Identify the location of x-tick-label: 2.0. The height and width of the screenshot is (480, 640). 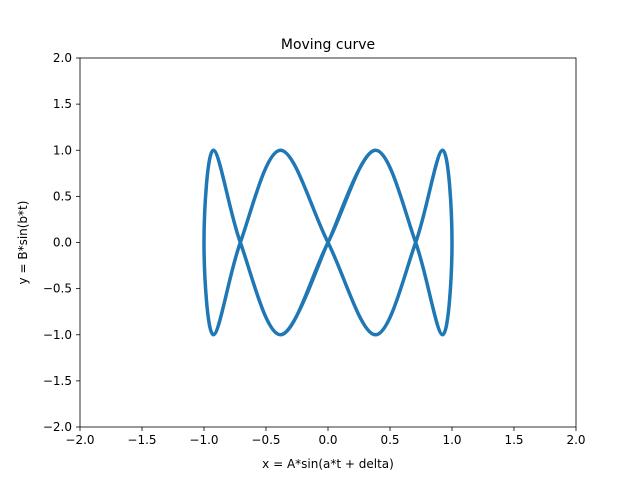
(575, 440).